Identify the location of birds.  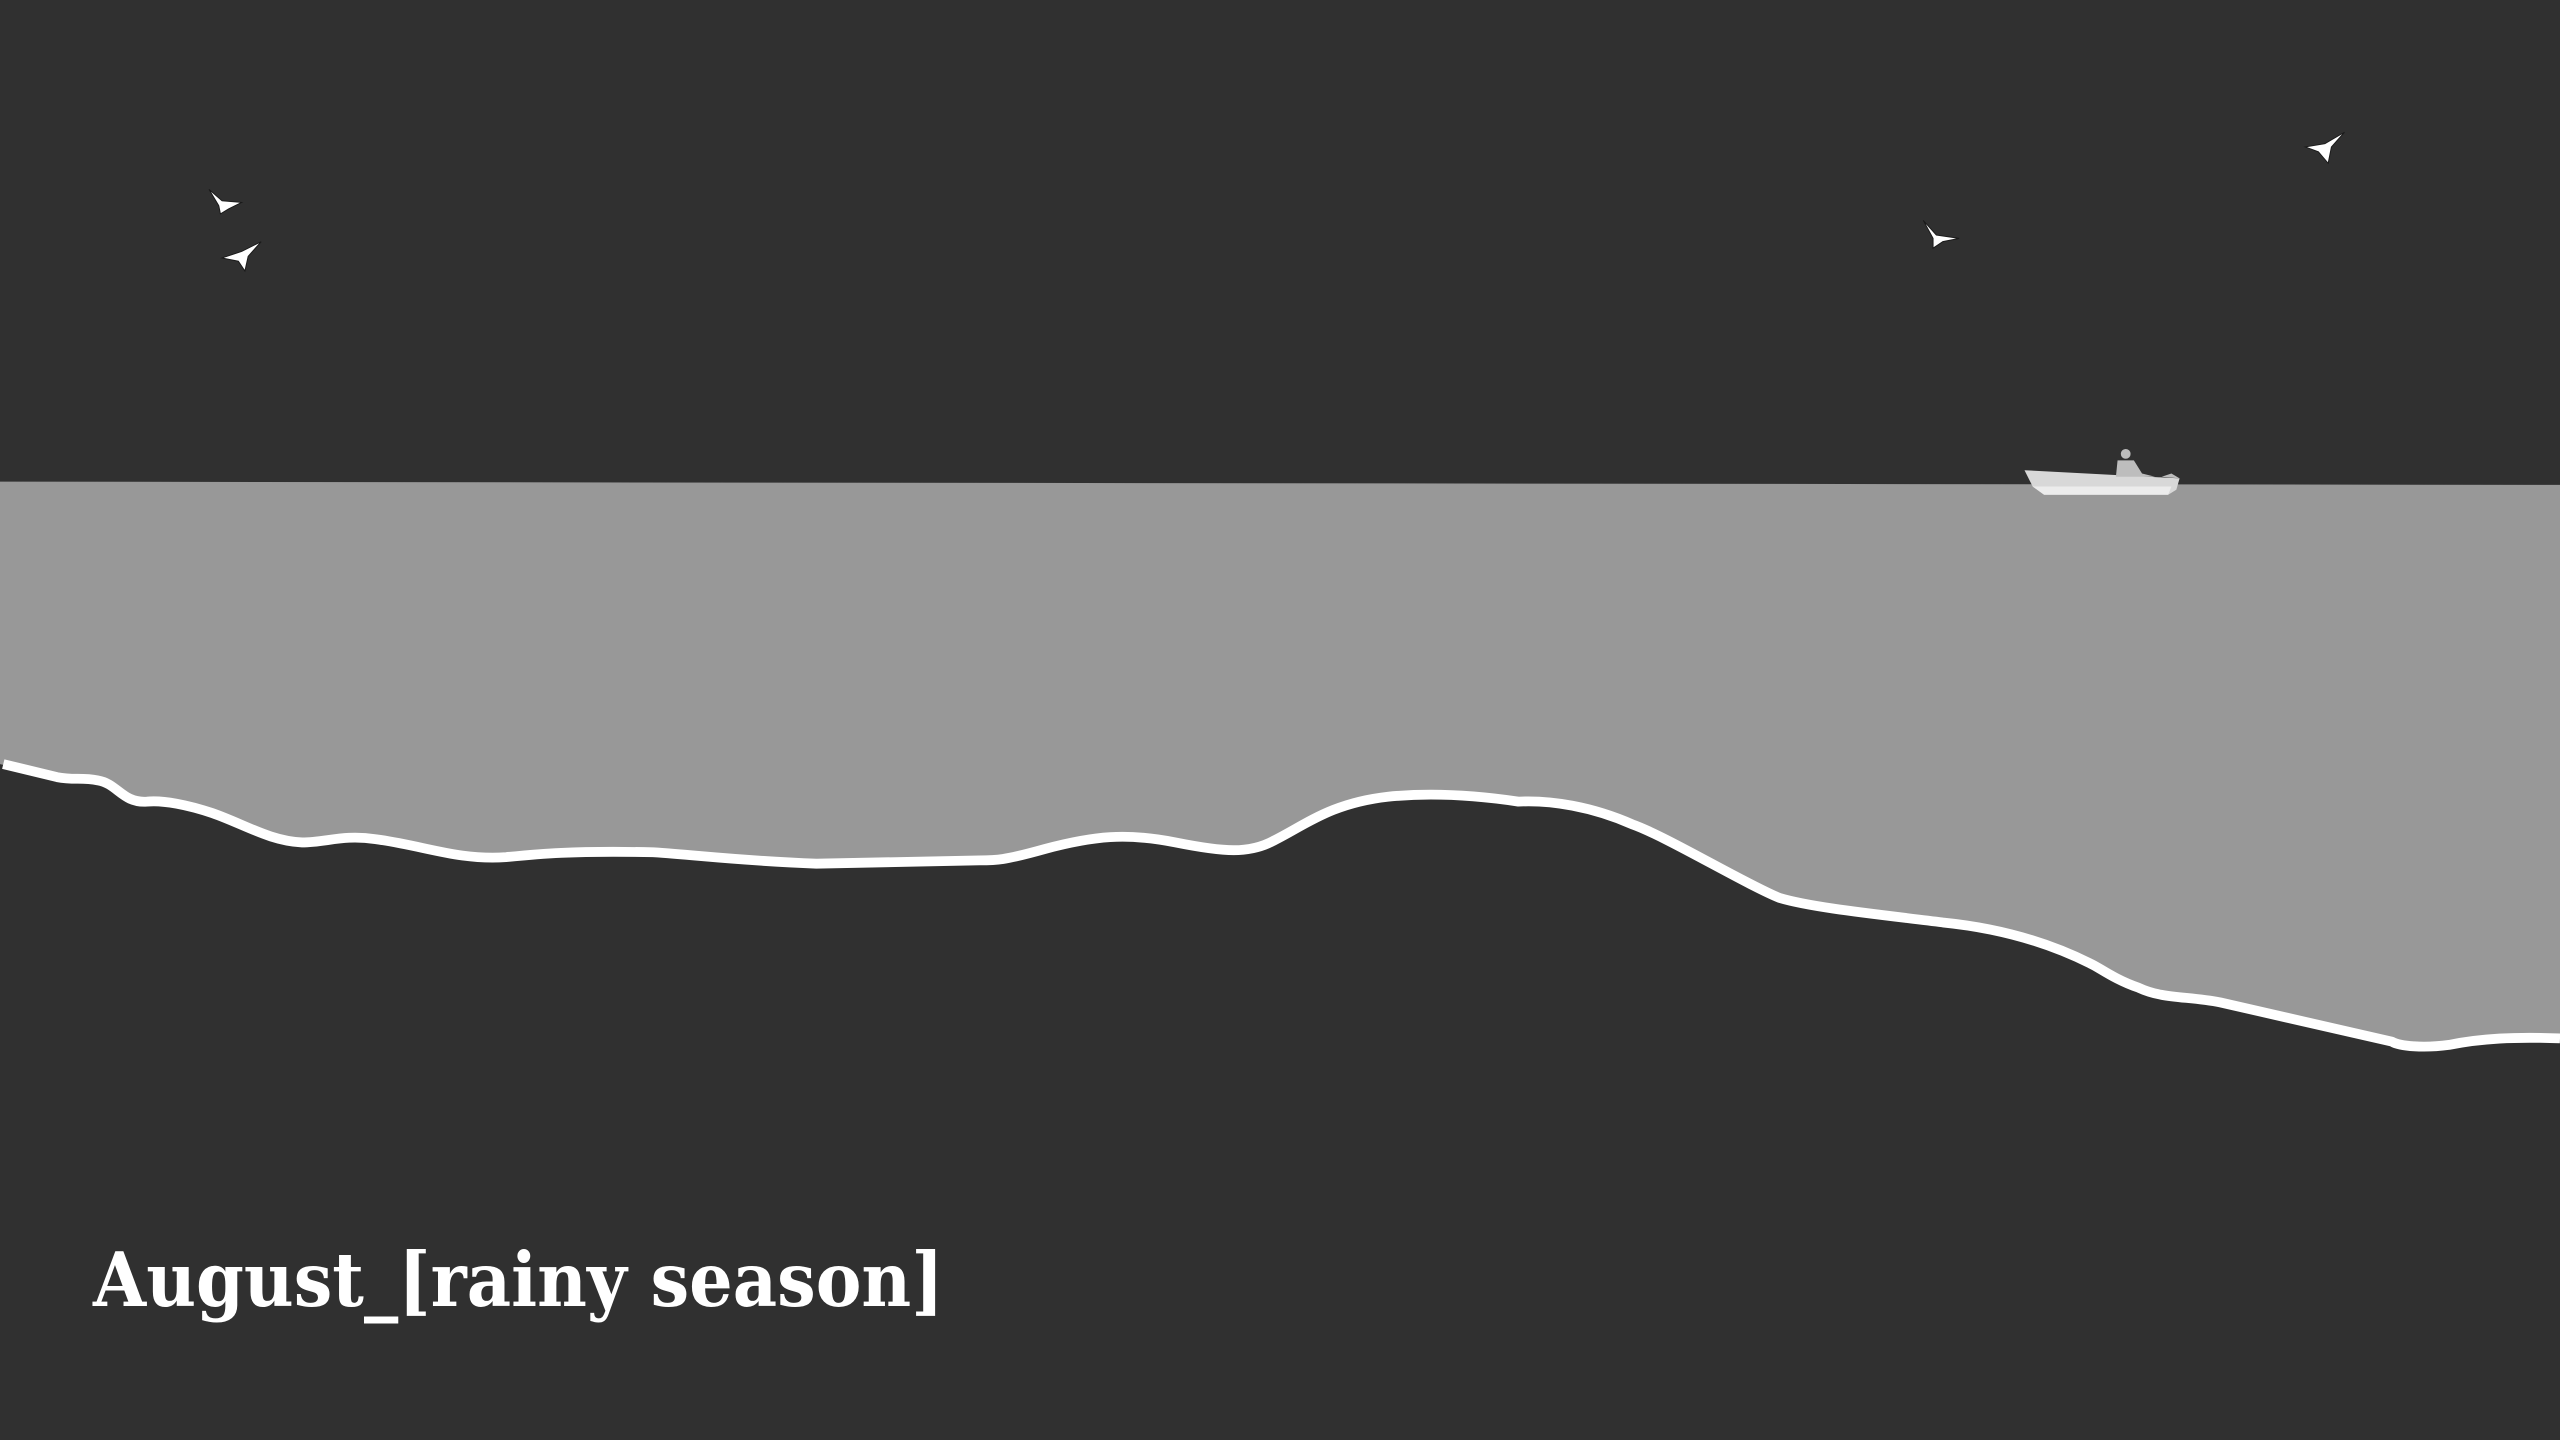
(1276, 202).